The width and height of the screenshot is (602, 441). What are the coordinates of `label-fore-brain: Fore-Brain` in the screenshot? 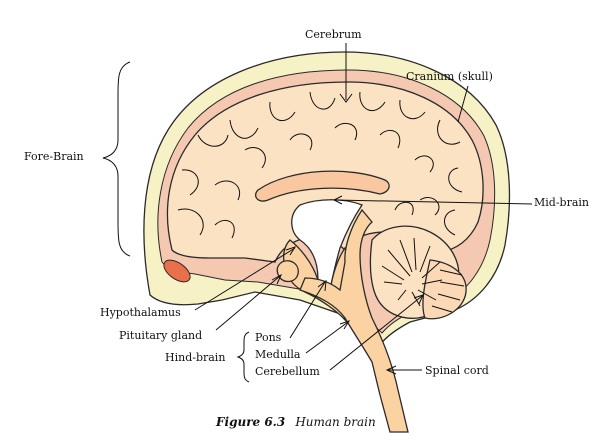 It's located at (54, 156).